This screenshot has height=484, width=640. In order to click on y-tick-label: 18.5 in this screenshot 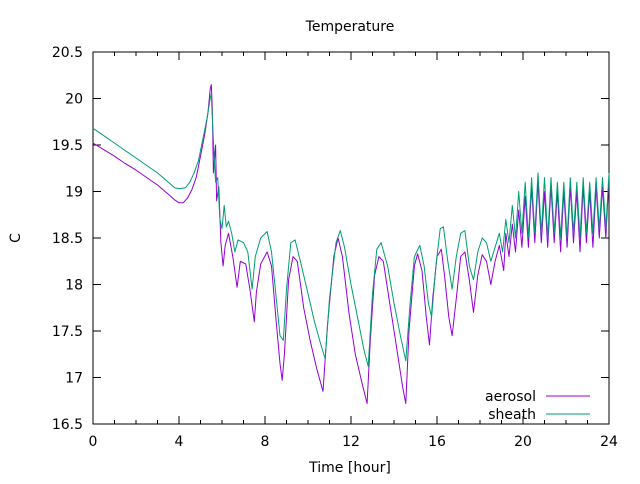, I will do `click(67, 239)`.